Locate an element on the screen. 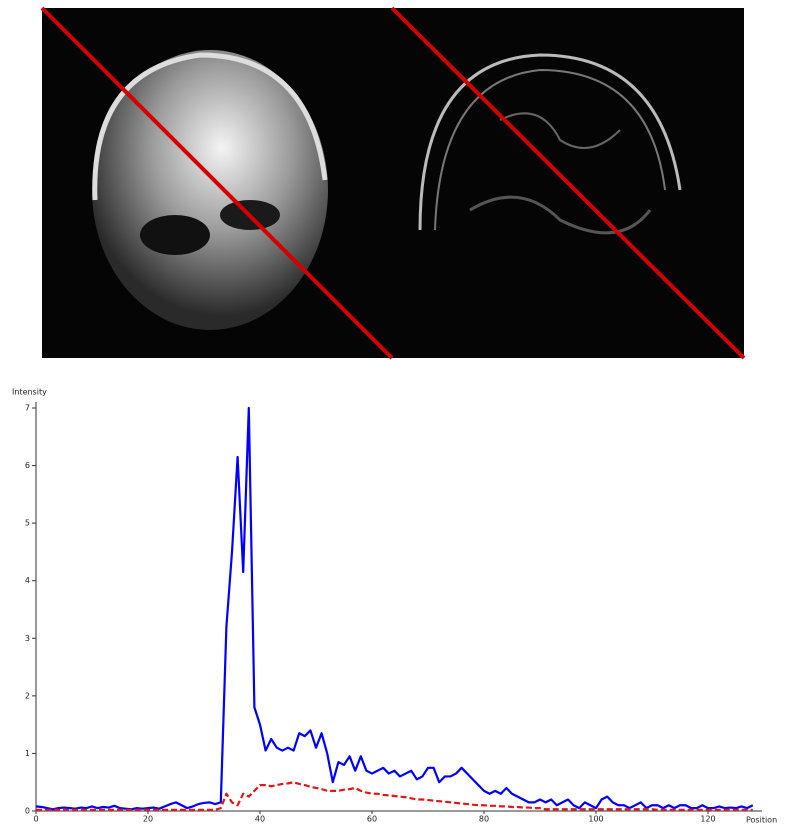 The width and height of the screenshot is (789, 832). x-tick-label: 60 is located at coordinates (372, 819).